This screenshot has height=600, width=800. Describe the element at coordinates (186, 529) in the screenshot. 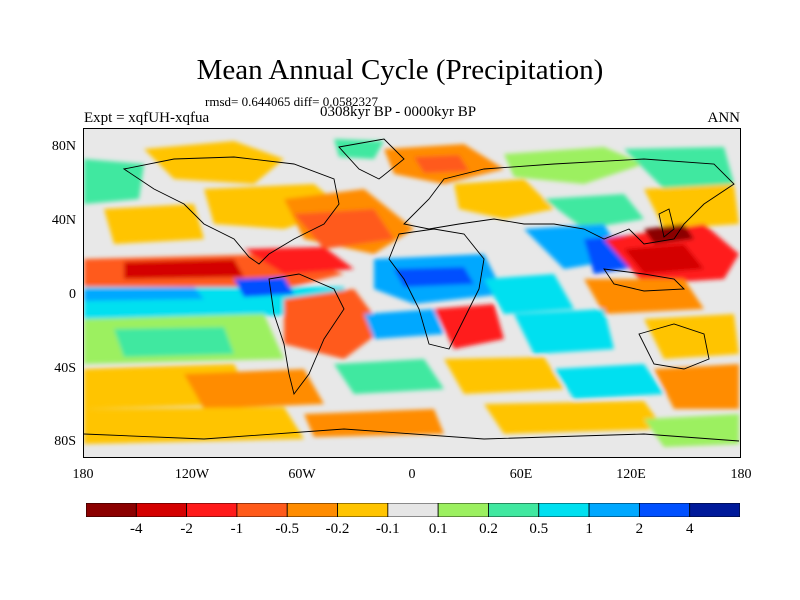

I see `colorbar-label: -2` at that location.